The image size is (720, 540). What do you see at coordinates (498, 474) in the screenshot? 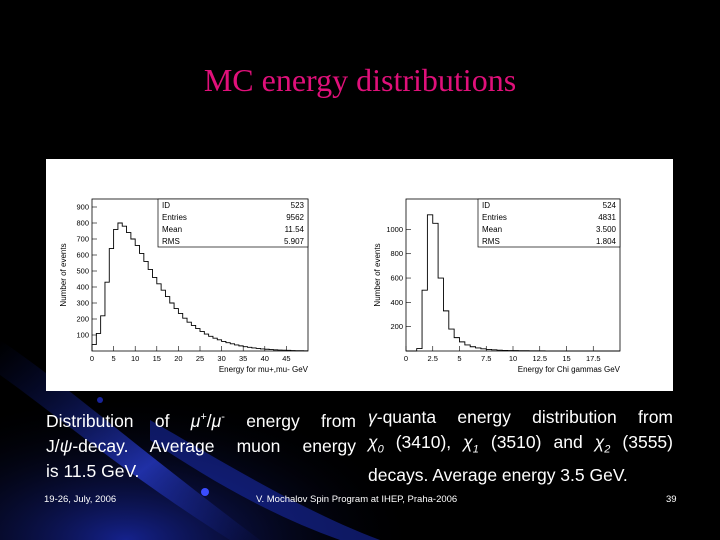
I see `caption-right-line-3: decays. Average energy 3.5 GeV.` at bounding box center [498, 474].